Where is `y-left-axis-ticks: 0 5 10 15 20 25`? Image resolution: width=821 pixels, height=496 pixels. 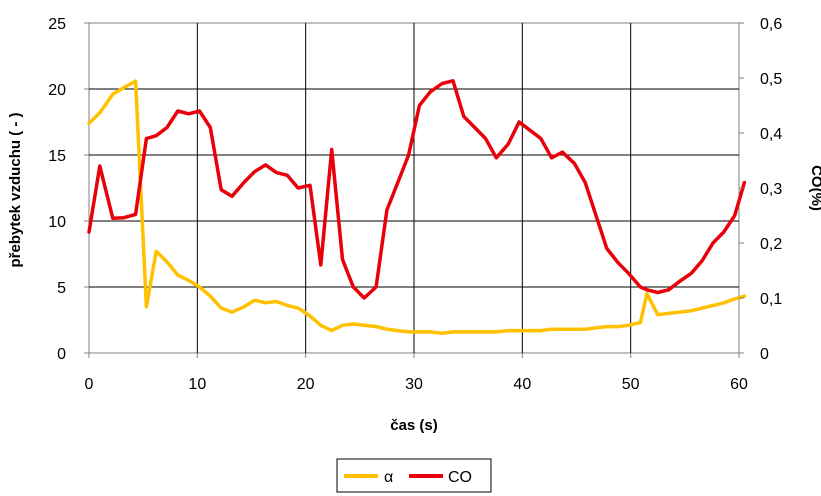
y-left-axis-ticks: 0 5 10 15 20 25 is located at coordinates (68, 189).